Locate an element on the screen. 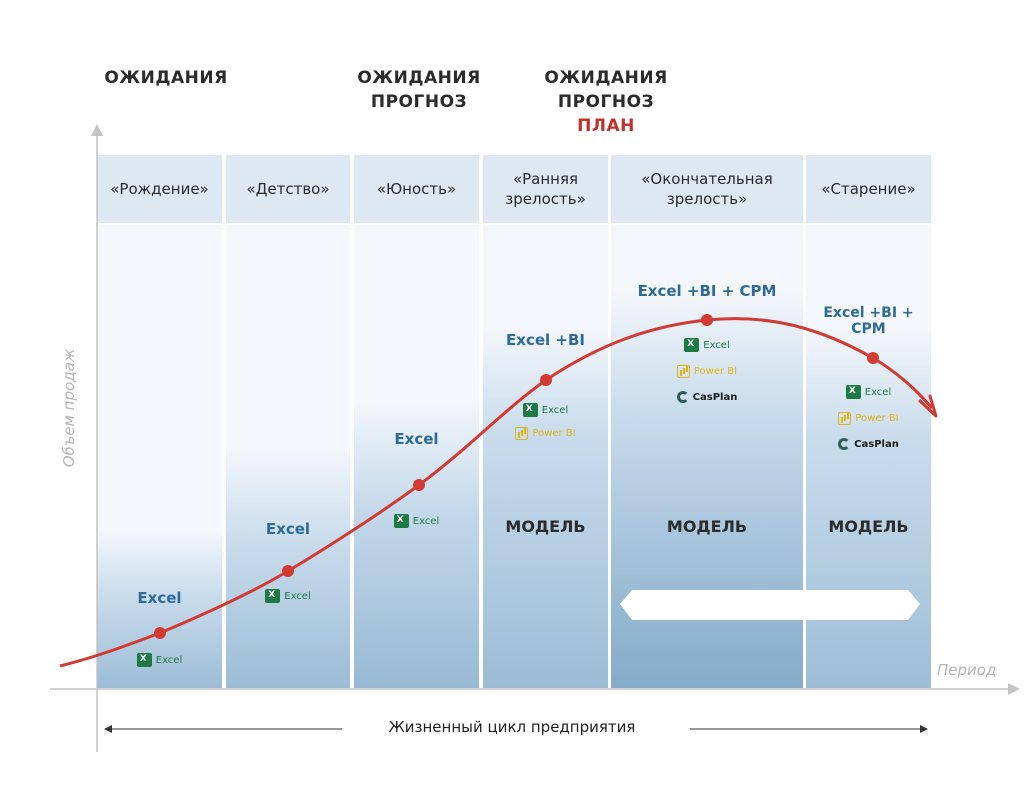 The image size is (1024, 786). top-label-3: ОЖИДАНИЯ ПРОГНОЗ ПЛАН is located at coordinates (606, 102).